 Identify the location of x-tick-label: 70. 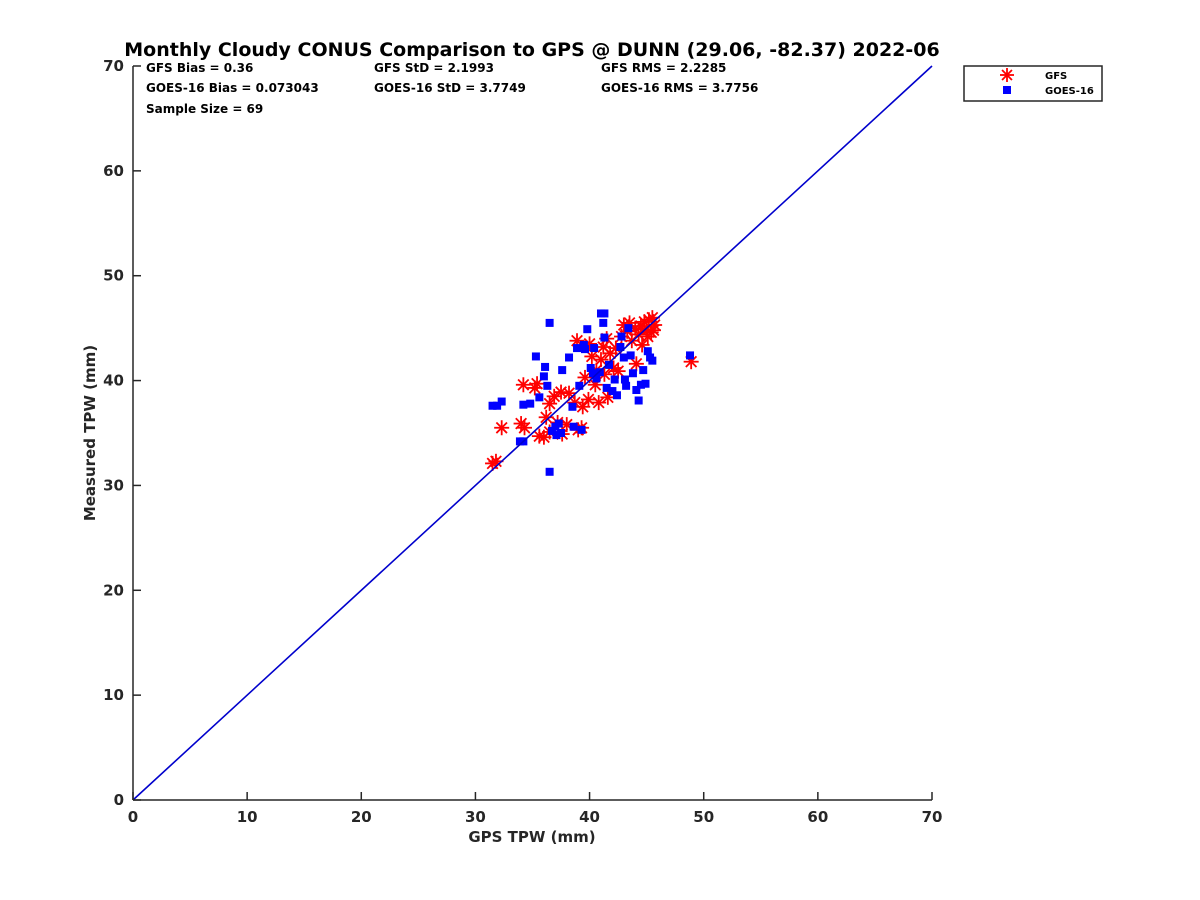
(932, 817).